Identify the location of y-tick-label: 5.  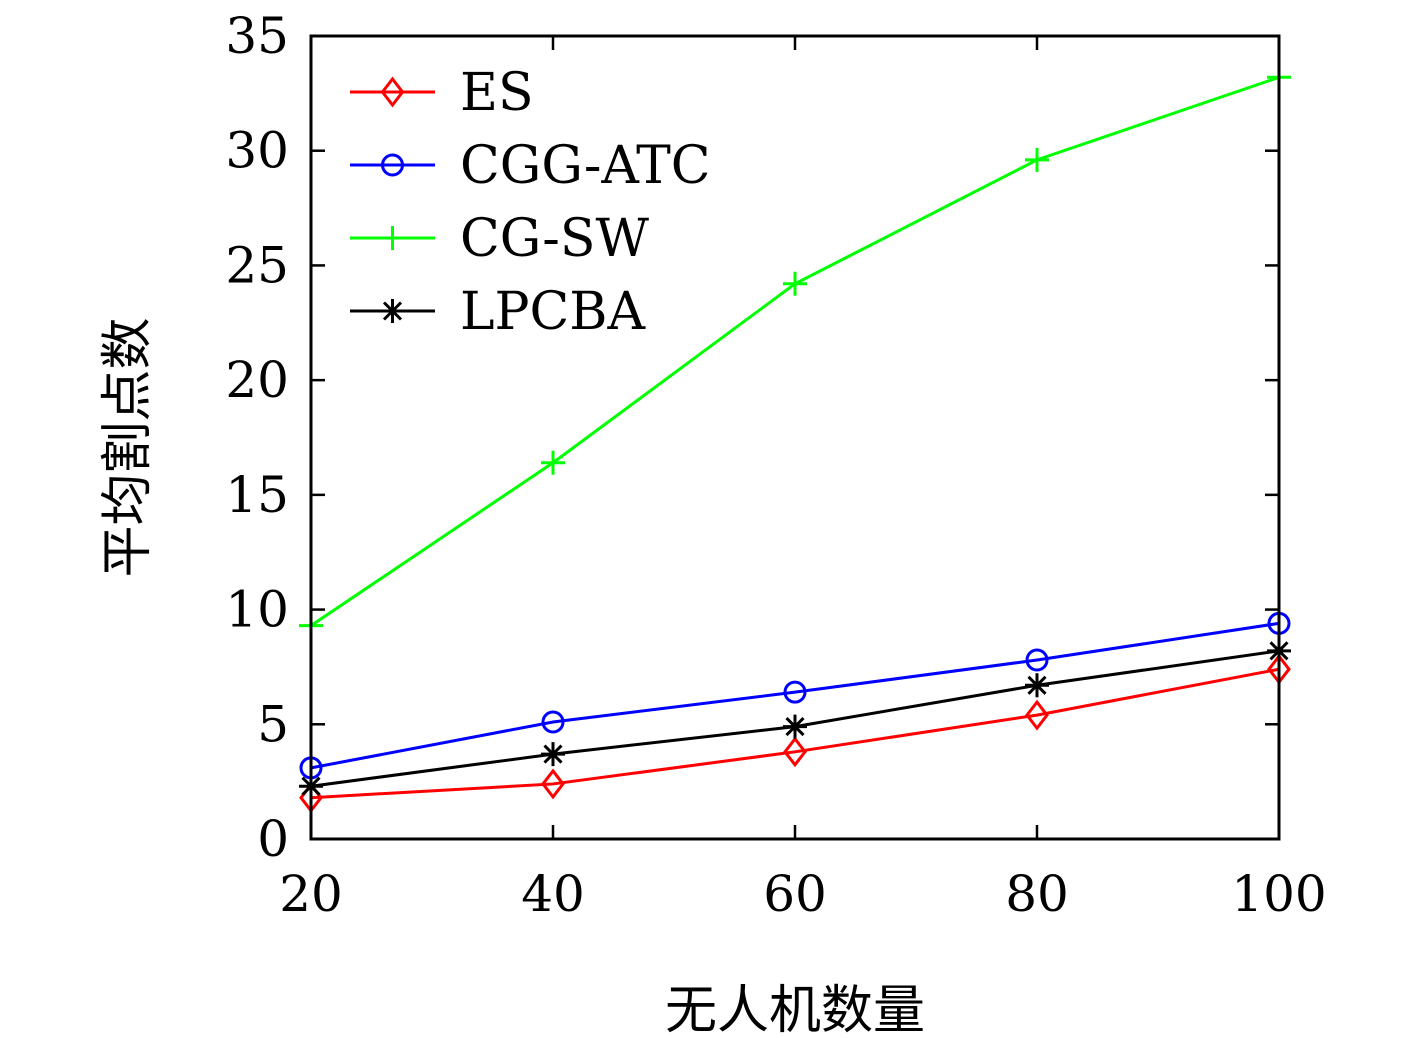
(273, 724).